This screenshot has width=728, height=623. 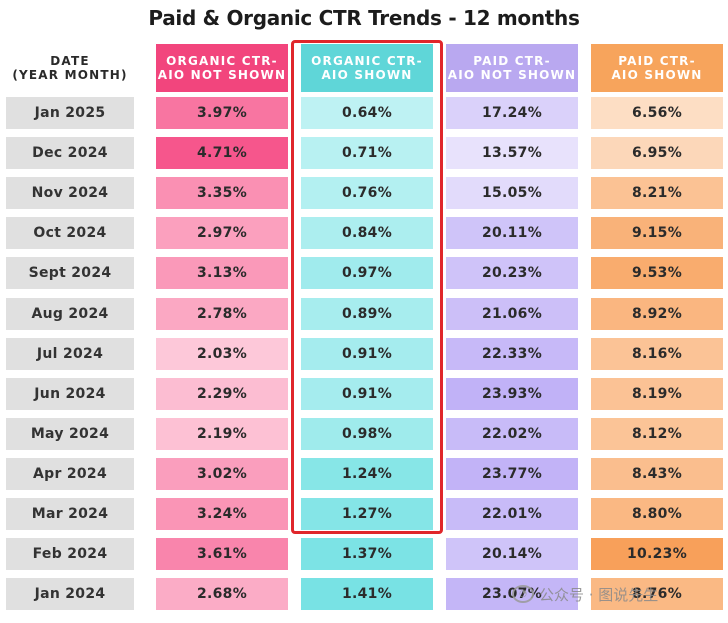 I want to click on cell-paid-shown: 8.76%, so click(x=657, y=594).